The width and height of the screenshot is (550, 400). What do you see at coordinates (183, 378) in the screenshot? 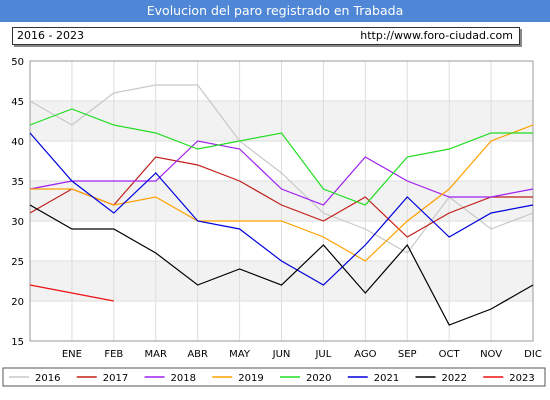
I see `legend-label-2018: 2018` at bounding box center [183, 378].